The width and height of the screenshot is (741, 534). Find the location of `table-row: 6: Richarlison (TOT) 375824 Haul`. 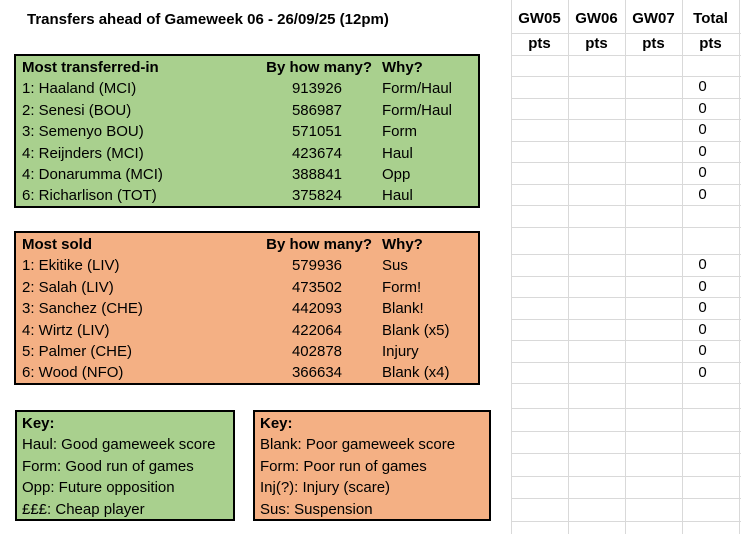

table-row: 6: Richarlison (TOT) 375824 Haul is located at coordinates (247, 195).